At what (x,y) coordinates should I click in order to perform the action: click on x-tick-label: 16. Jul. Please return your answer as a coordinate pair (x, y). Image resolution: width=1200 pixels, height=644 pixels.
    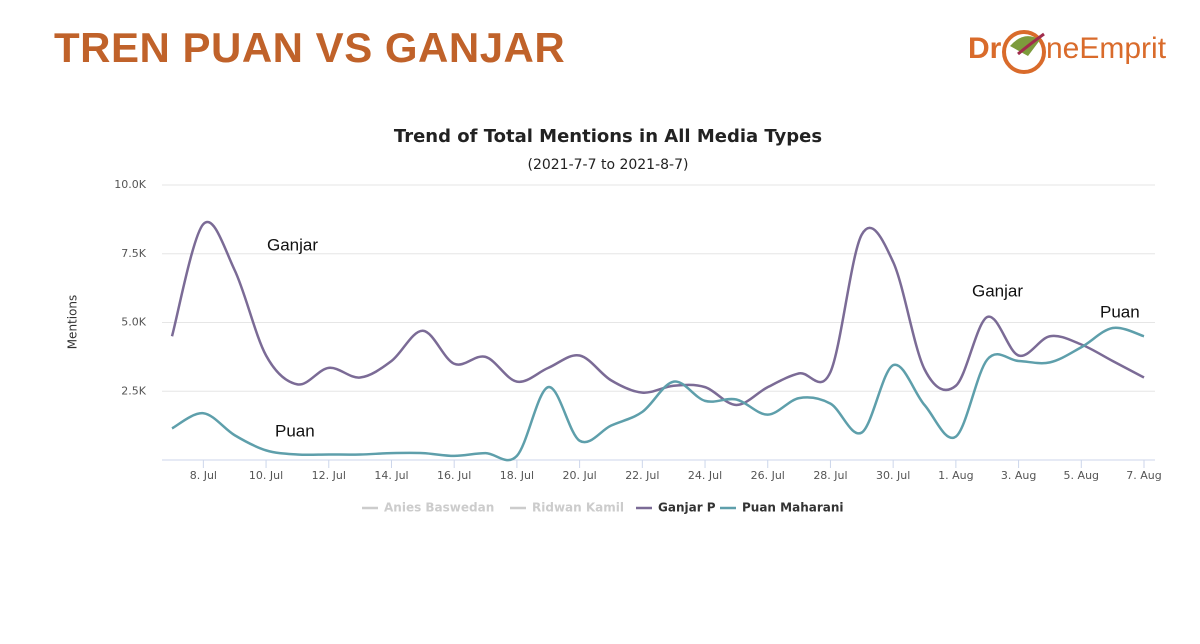
    Looking at the image, I should click on (454, 475).